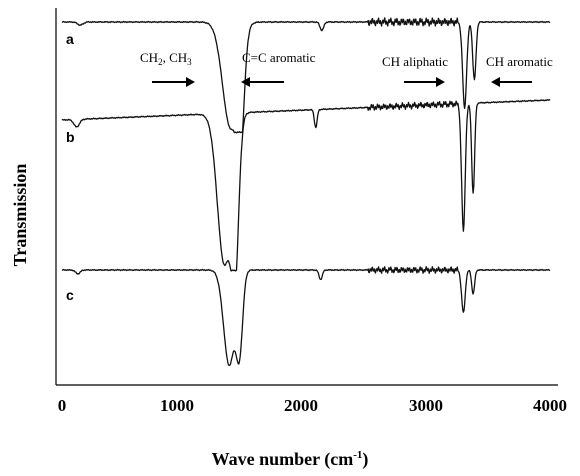 The height and width of the screenshot is (476, 580). Describe the element at coordinates (245, 82) in the screenshot. I see `arrowhead-cc-aromatic` at that location.